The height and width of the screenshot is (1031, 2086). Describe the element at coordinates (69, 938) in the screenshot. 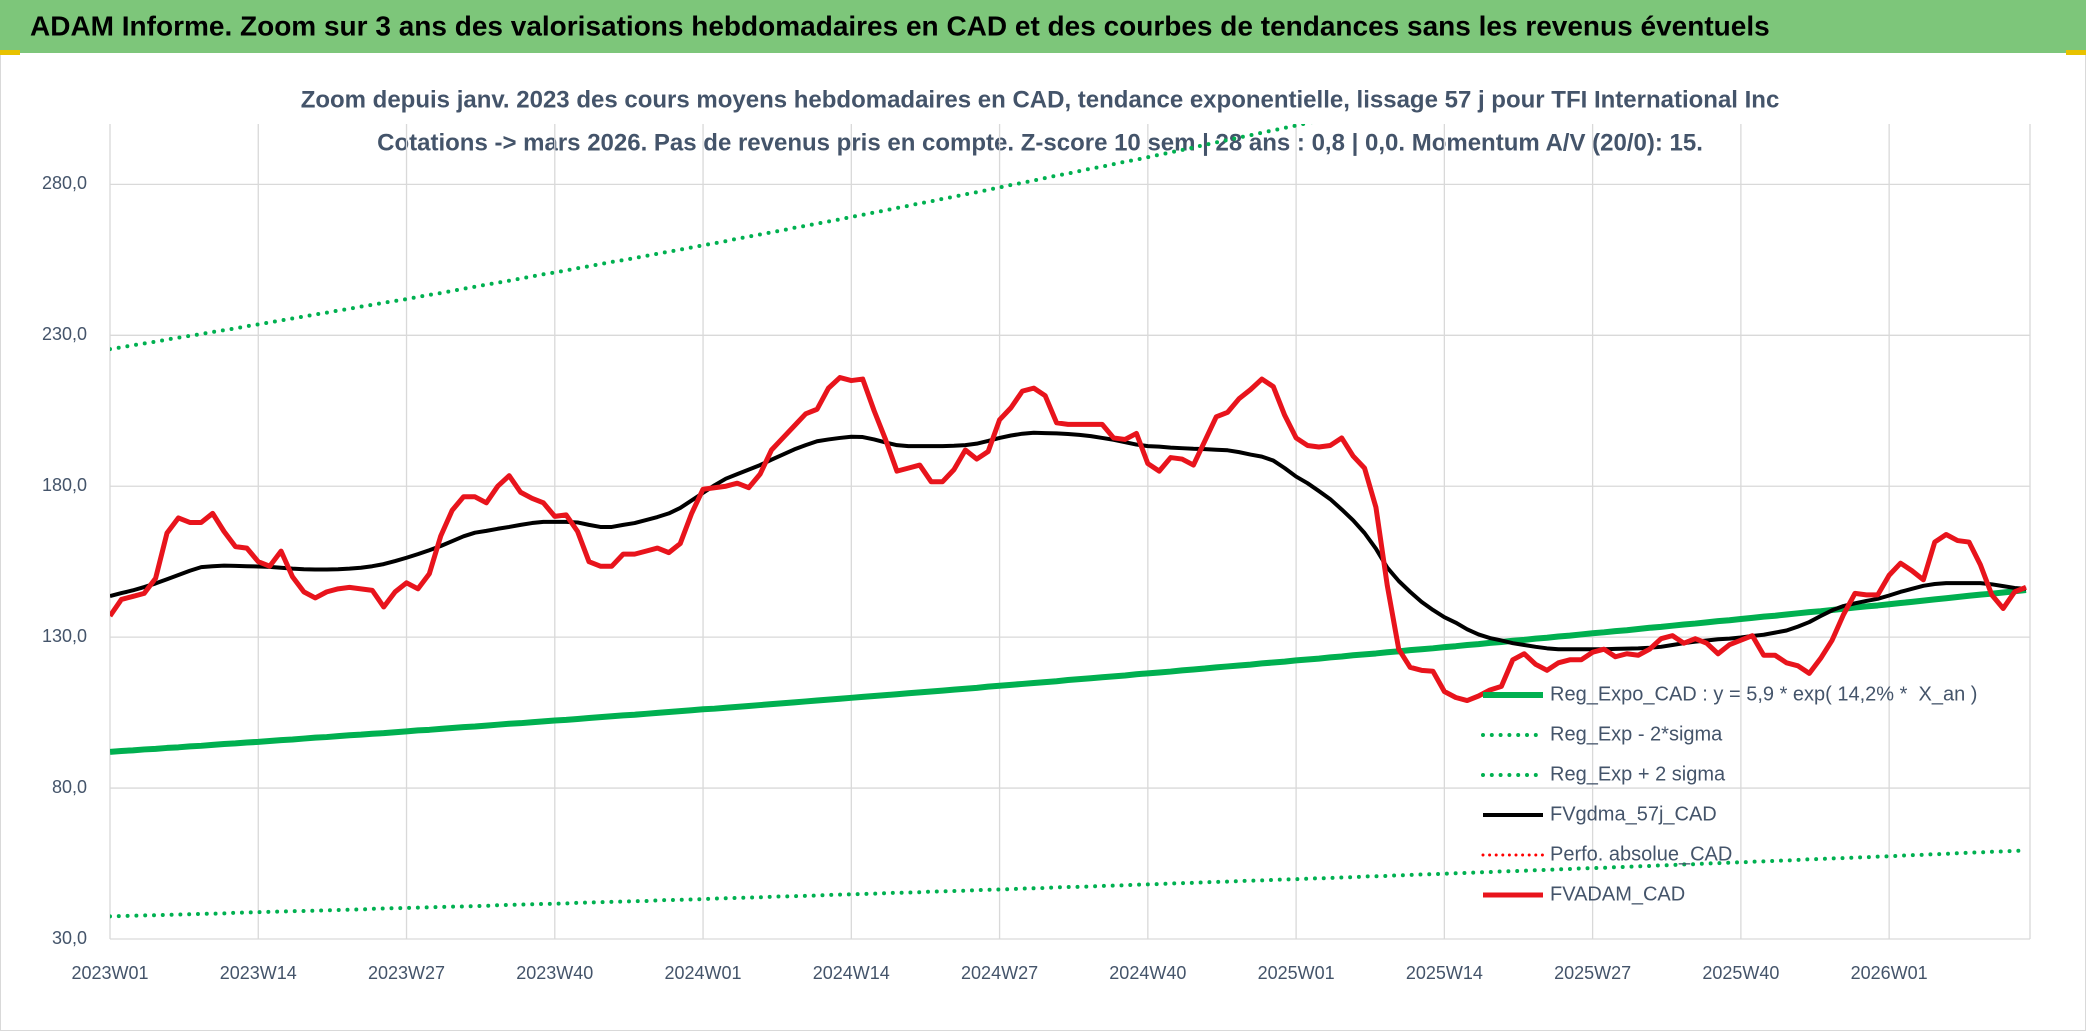

I see `y-tick-label: 30,0` at that location.